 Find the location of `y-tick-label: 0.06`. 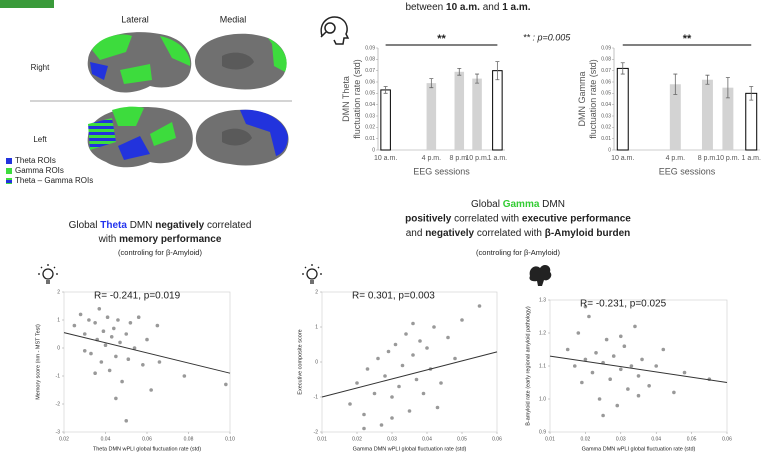

y-tick-label: 0.06 is located at coordinates (370, 82).